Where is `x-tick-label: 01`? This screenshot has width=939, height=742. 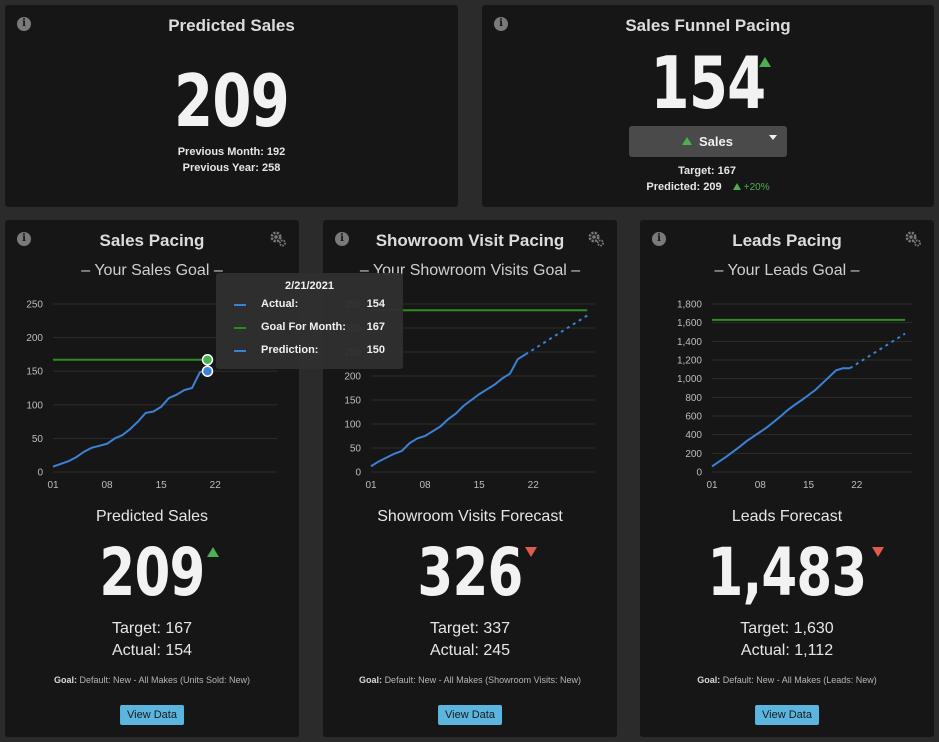
x-tick-label: 01 is located at coordinates (53, 485).